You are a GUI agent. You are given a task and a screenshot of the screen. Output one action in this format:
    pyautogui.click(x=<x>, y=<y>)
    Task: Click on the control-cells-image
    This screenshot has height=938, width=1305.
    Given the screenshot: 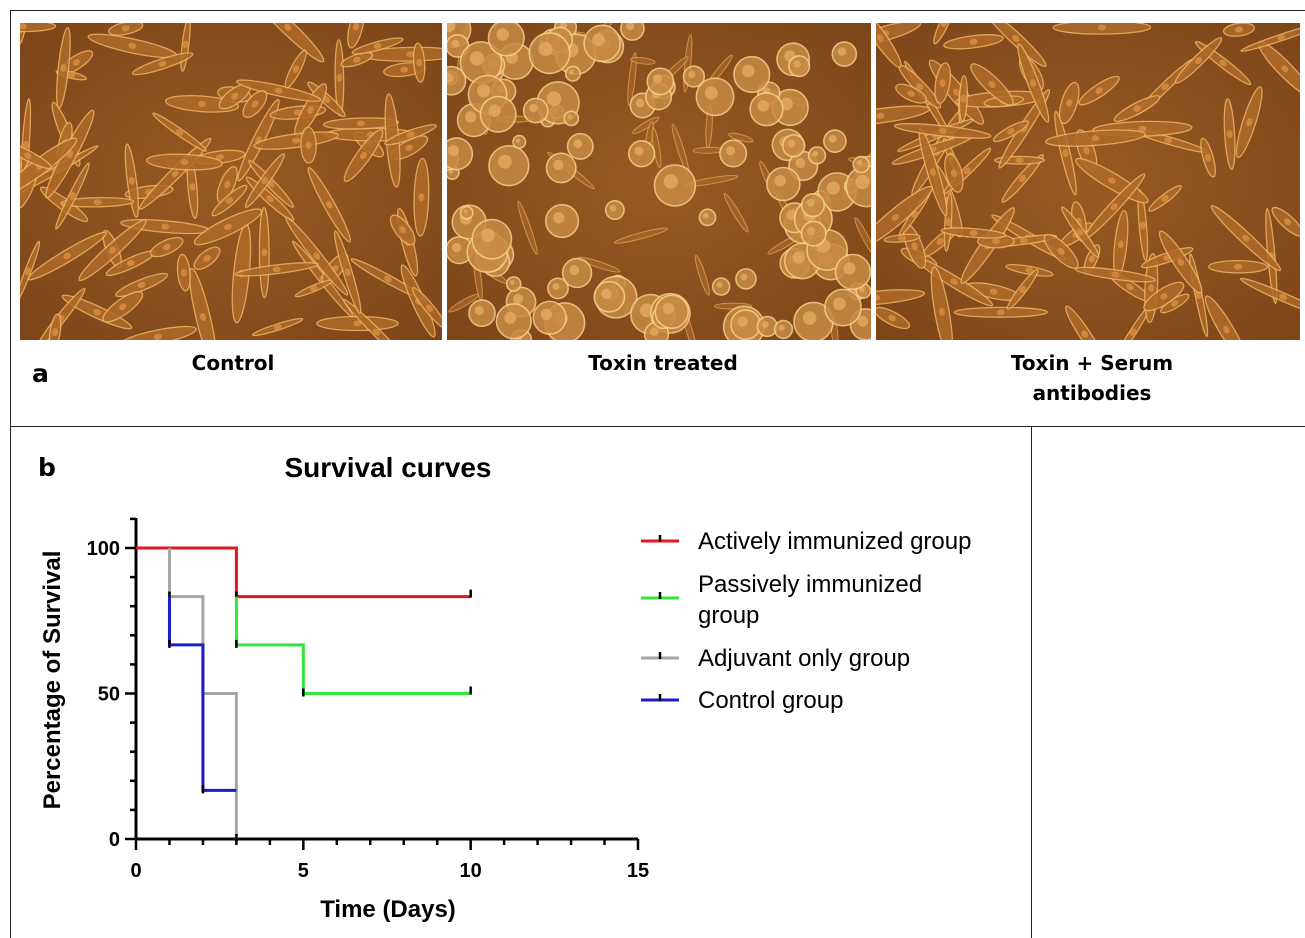 What is the action you would take?
    pyautogui.click(x=231, y=181)
    